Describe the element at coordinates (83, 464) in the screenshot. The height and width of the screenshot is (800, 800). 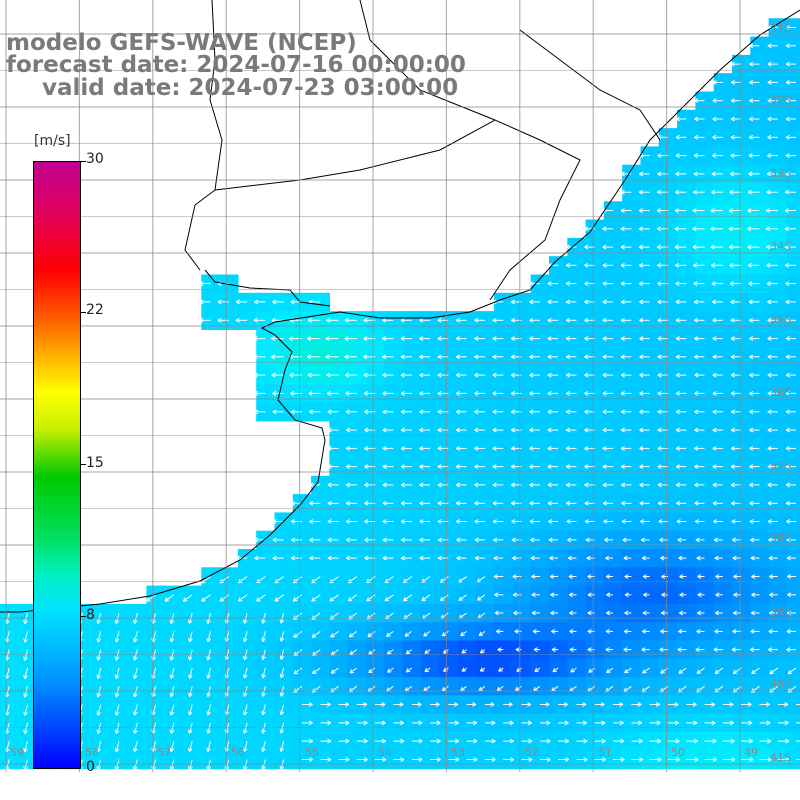
I see `colorbar-tick-mark` at that location.